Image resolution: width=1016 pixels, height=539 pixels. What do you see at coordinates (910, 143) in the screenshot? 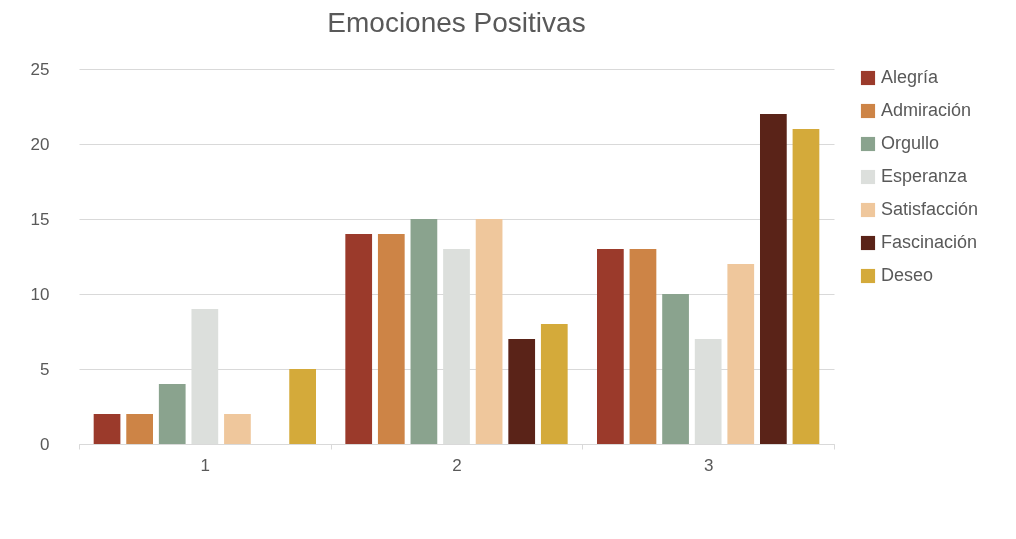
I see `legend-label: Orgullo` at bounding box center [910, 143].